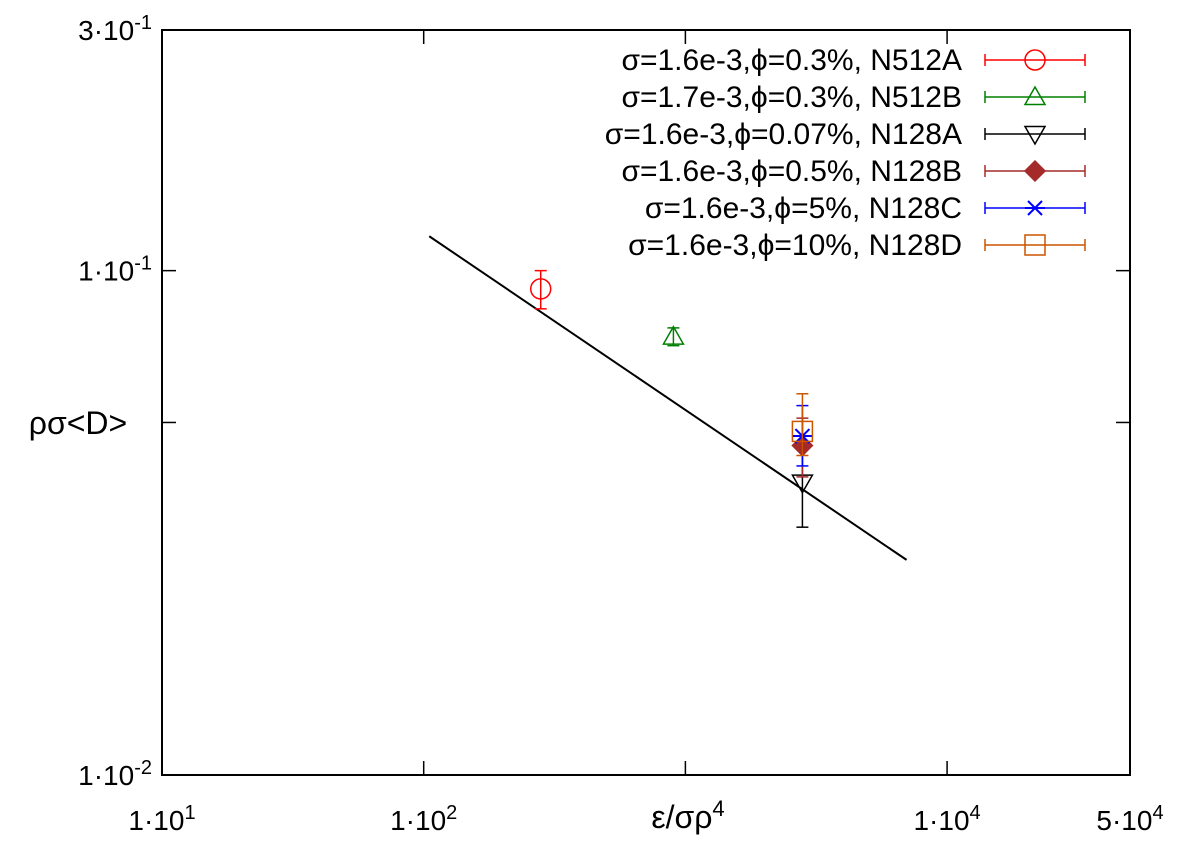 The height and width of the screenshot is (843, 1201). Describe the element at coordinates (791, 60) in the screenshot. I see `legend-label: σ=1.6e-3,ϕ=0.3%, N512A` at that location.